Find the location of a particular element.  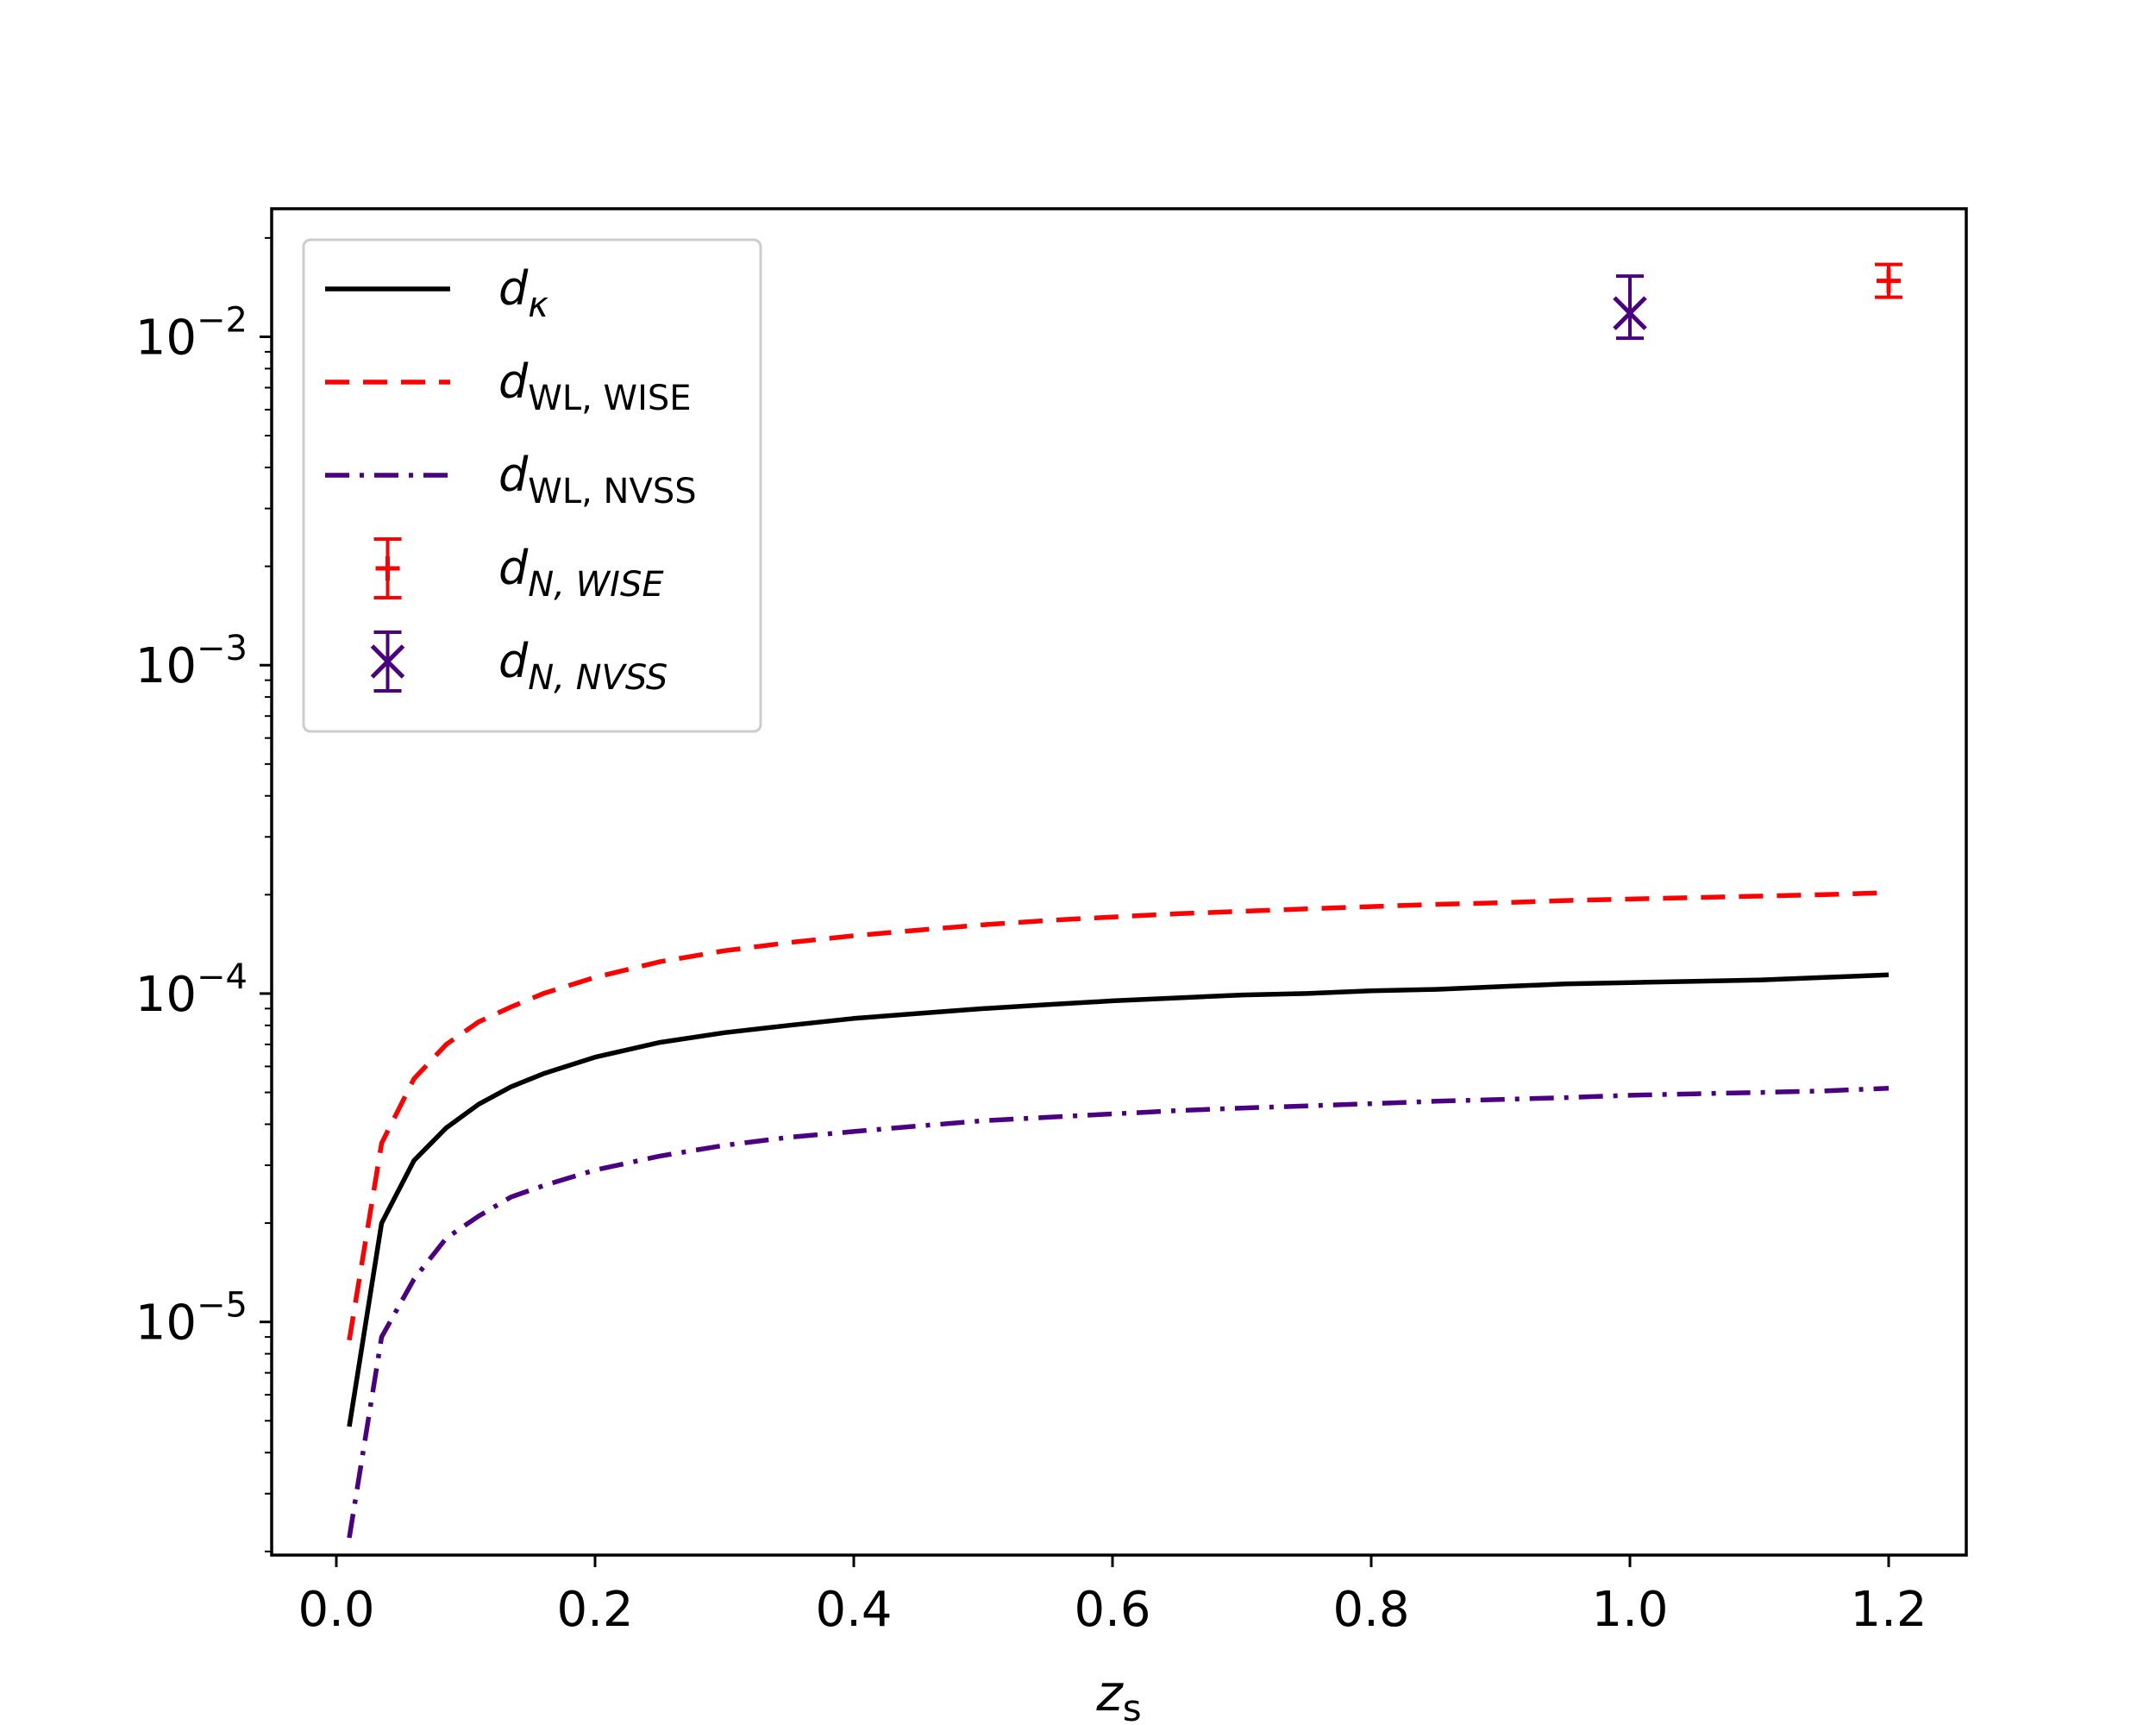

legend-label: dWL, NVSS is located at coordinates (597, 479).